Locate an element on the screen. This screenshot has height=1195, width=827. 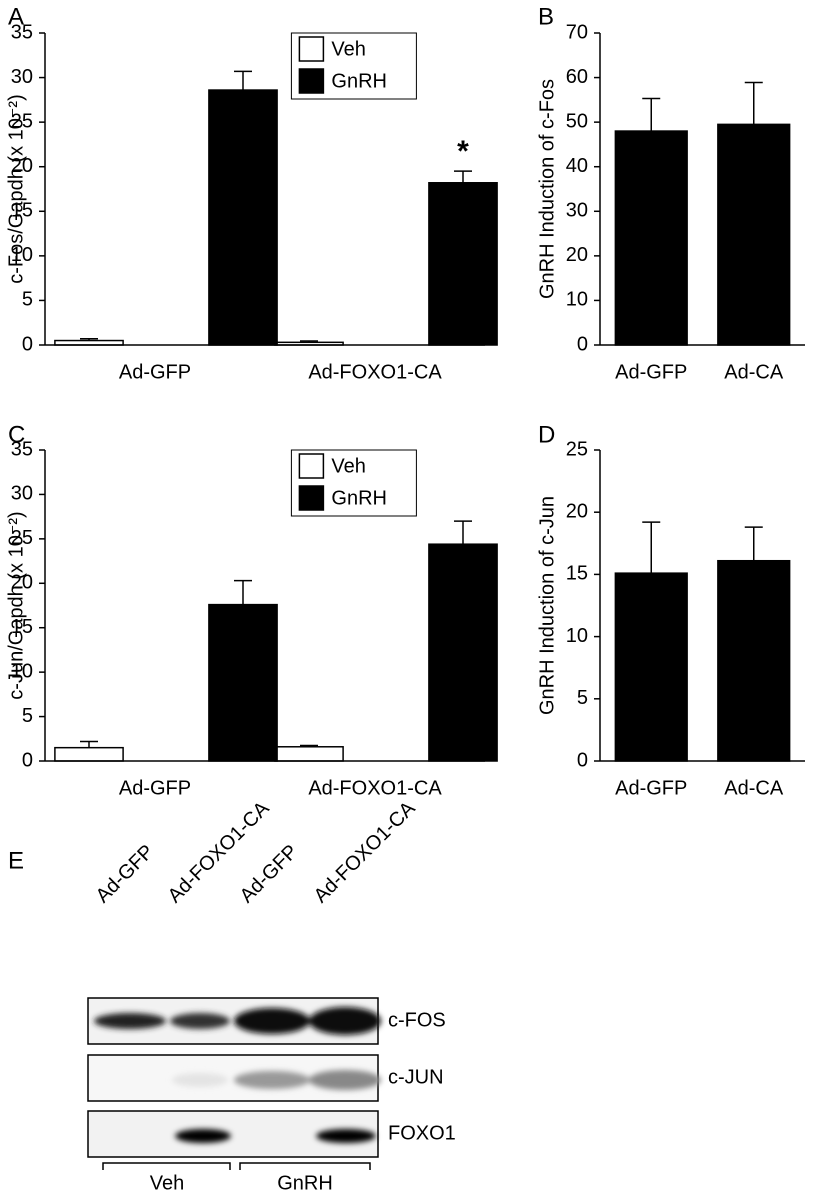
panel-label: C is located at coordinates (16, 434).